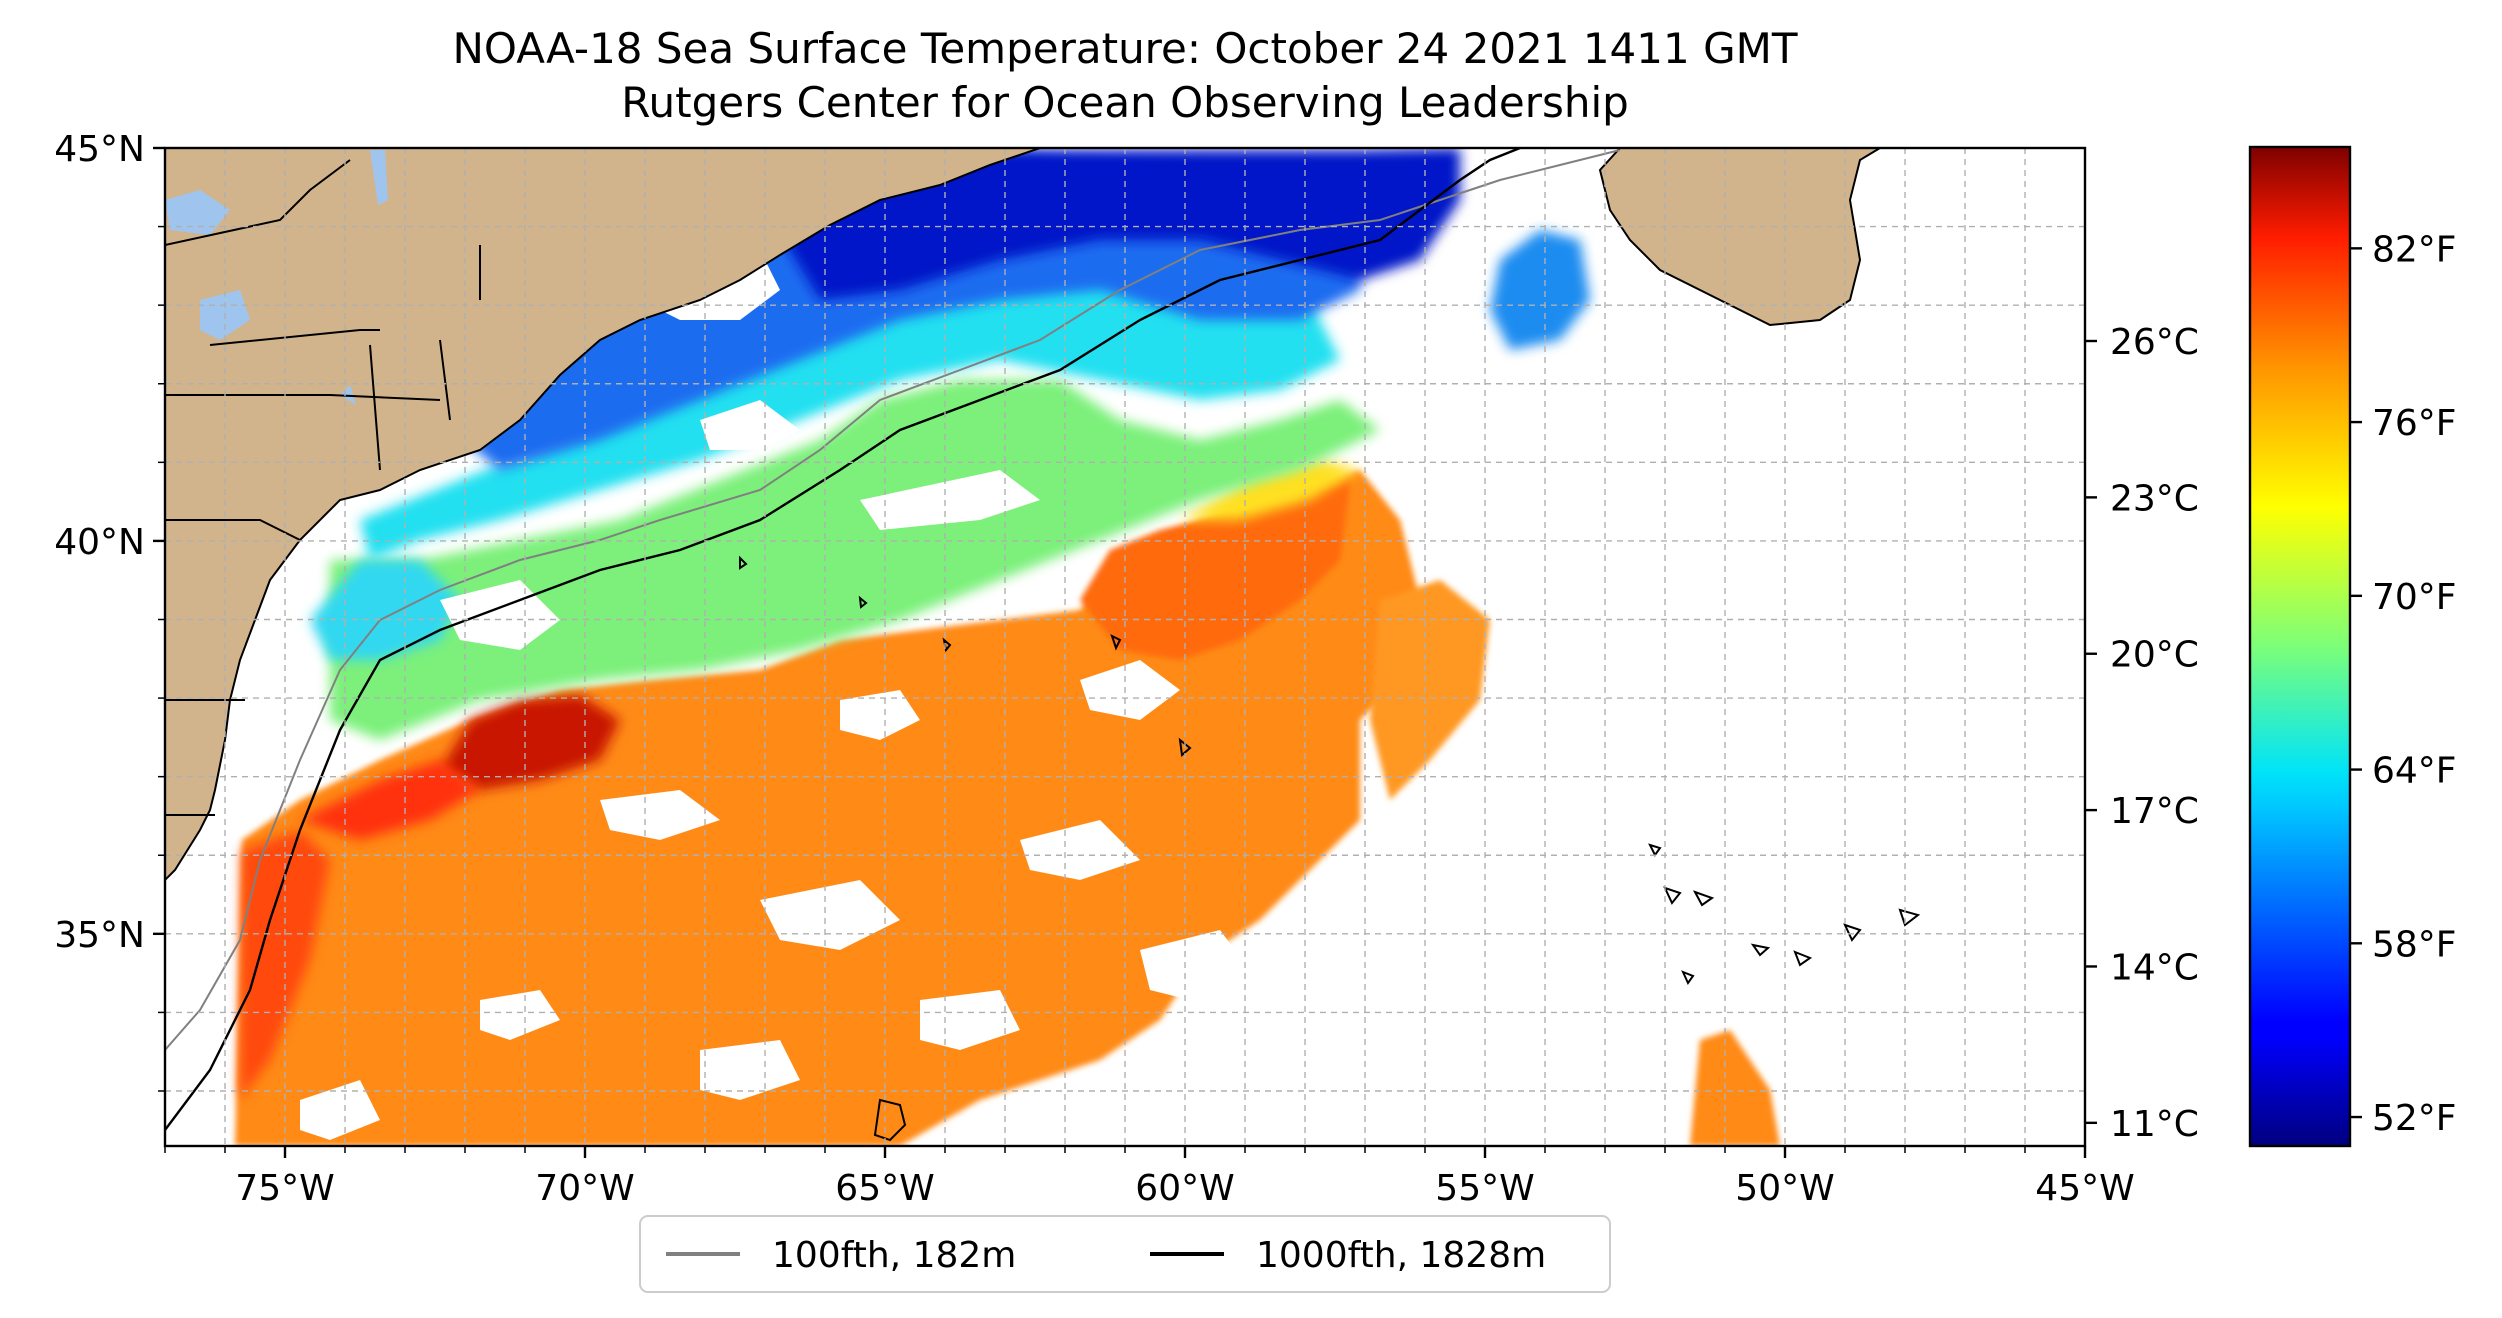 This screenshot has height=1318, width=2502. Describe the element at coordinates (2154, 655) in the screenshot. I see `colorbar-c-label: 20°C` at that location.